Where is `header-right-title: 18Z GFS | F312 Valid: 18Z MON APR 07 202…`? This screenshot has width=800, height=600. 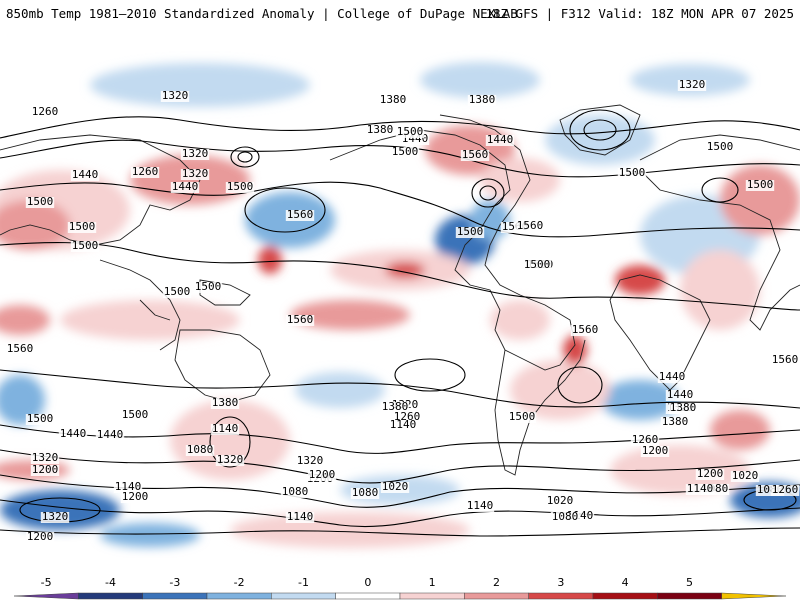 header-right-title: 18Z GFS | F312 Valid: 18Z MON APR 07 202… is located at coordinates (639, 13).